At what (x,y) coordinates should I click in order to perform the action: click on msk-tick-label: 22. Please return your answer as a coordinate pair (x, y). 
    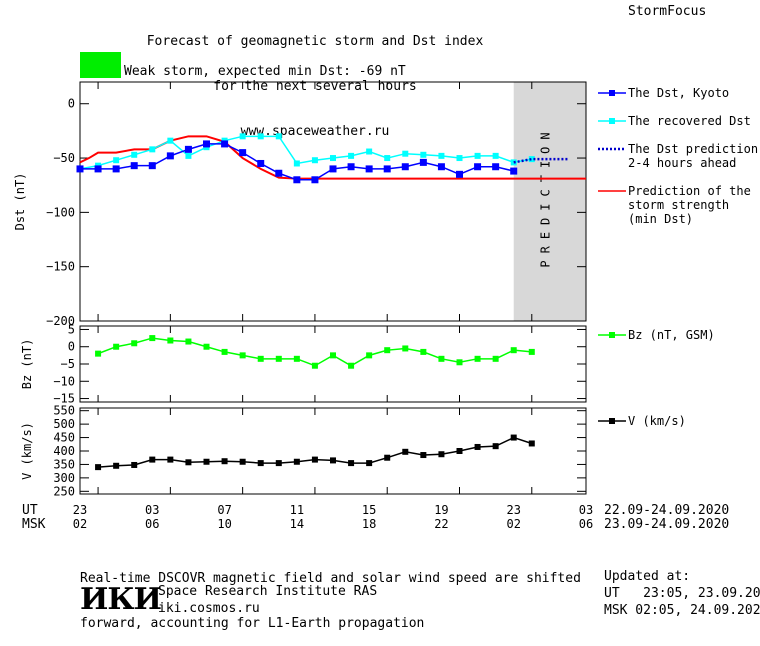
    Looking at the image, I should click on (441, 524).